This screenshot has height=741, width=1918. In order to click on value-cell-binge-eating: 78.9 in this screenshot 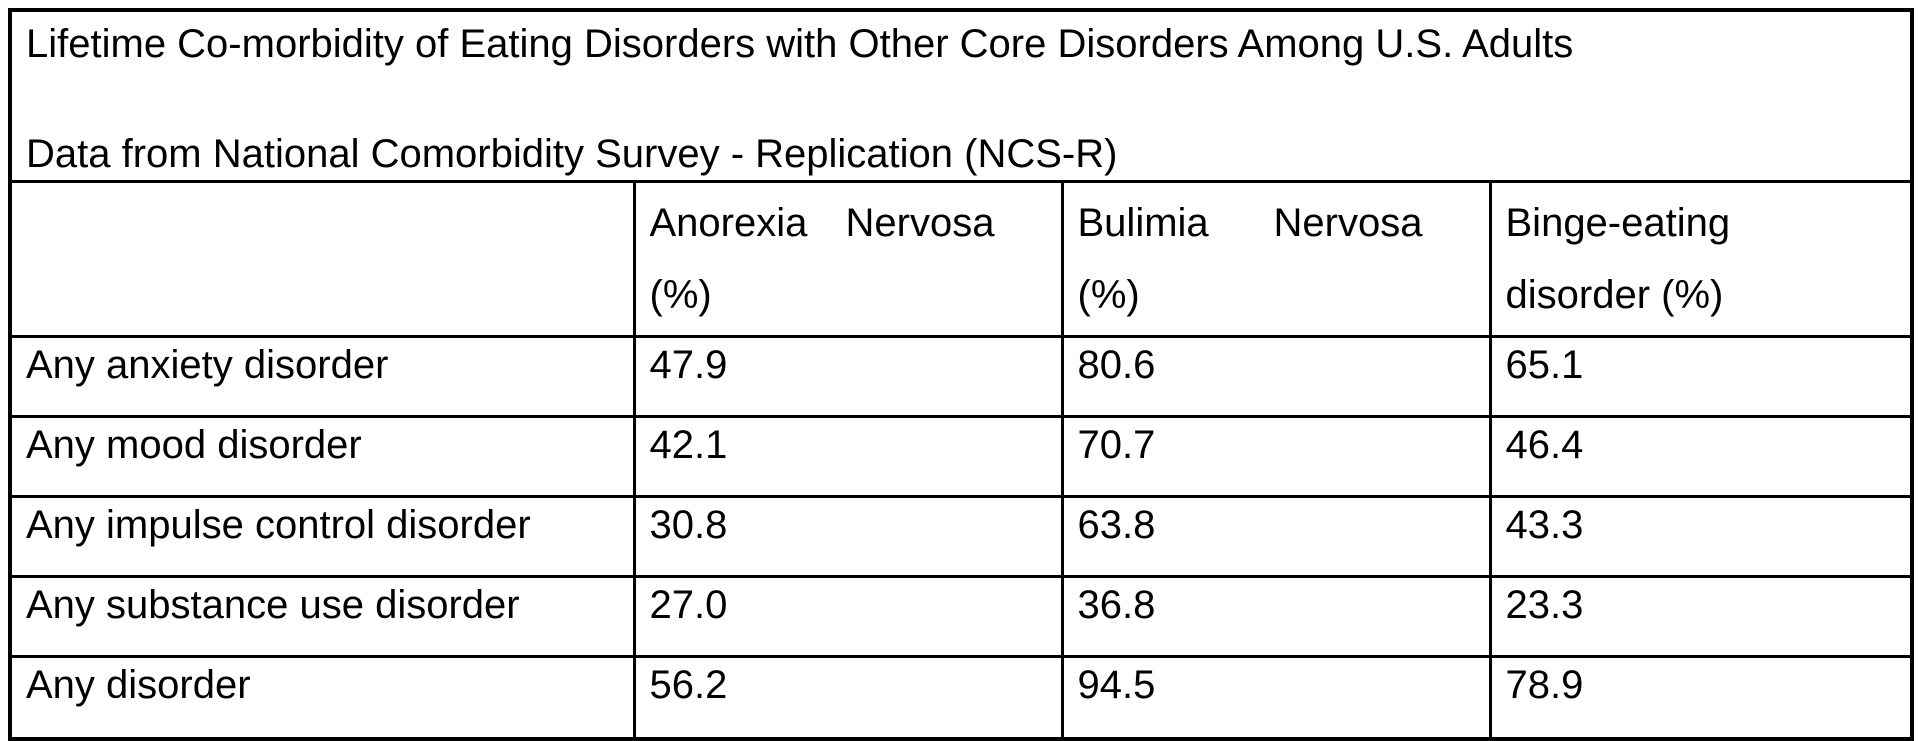, I will do `click(1701, 697)`.